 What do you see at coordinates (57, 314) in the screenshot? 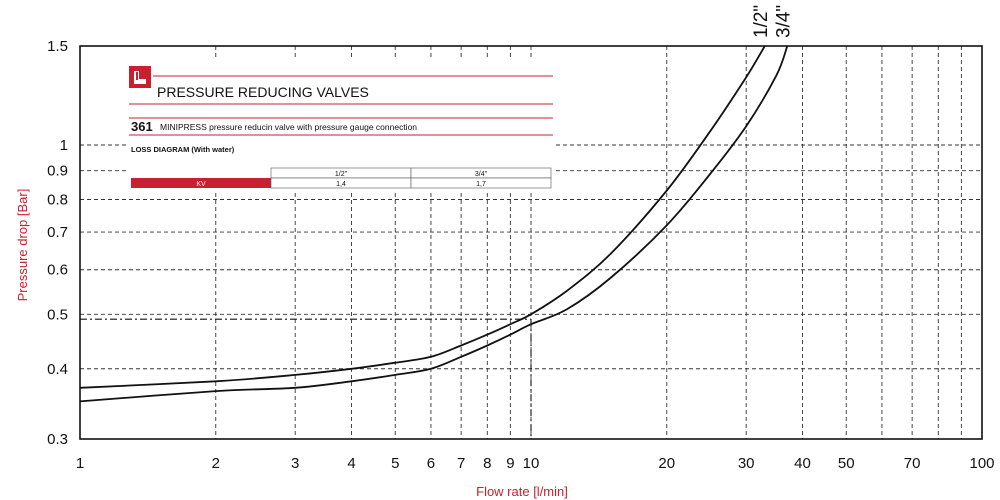
I see `y-tick-label: 0.5` at bounding box center [57, 314].